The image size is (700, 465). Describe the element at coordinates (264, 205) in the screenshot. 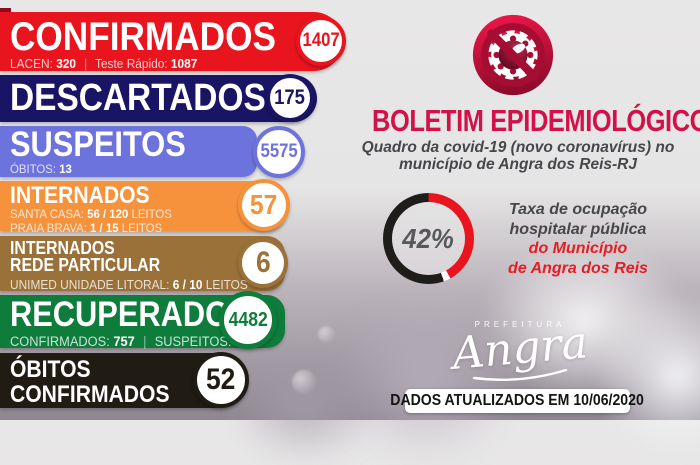

I see `stat-badge-internados: 57` at that location.